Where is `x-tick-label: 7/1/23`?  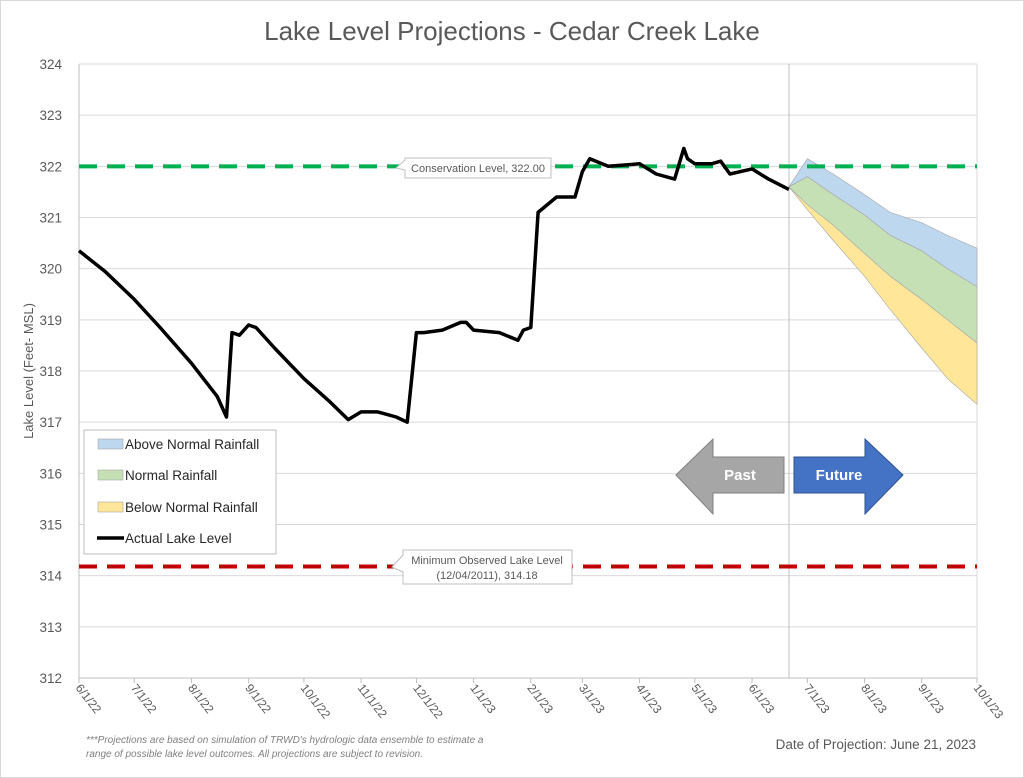 x-tick-label: 7/1/23 is located at coordinates (817, 698).